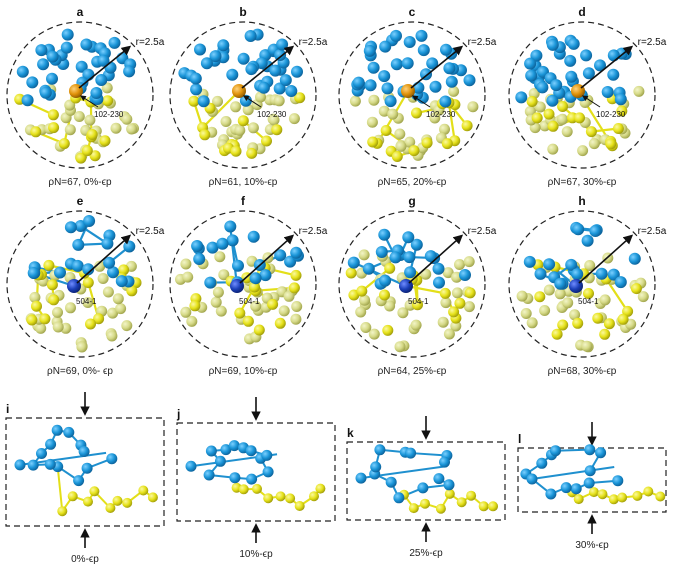 Image resolution: width=677 pixels, height=568 pixels. What do you see at coordinates (243, 371) in the screenshot?
I see `panel-caption: ρN=69, 10%-ϵp` at bounding box center [243, 371].